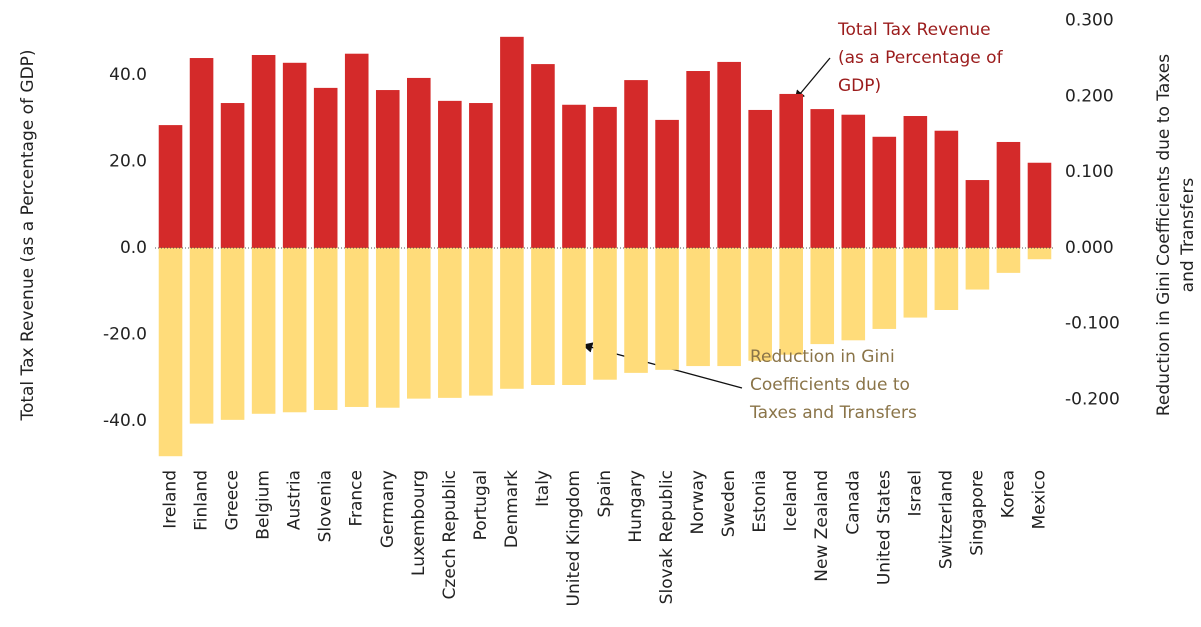 The width and height of the screenshot is (1201, 627). I want to click on x-tick-label: United Kingdom, so click(574, 538).